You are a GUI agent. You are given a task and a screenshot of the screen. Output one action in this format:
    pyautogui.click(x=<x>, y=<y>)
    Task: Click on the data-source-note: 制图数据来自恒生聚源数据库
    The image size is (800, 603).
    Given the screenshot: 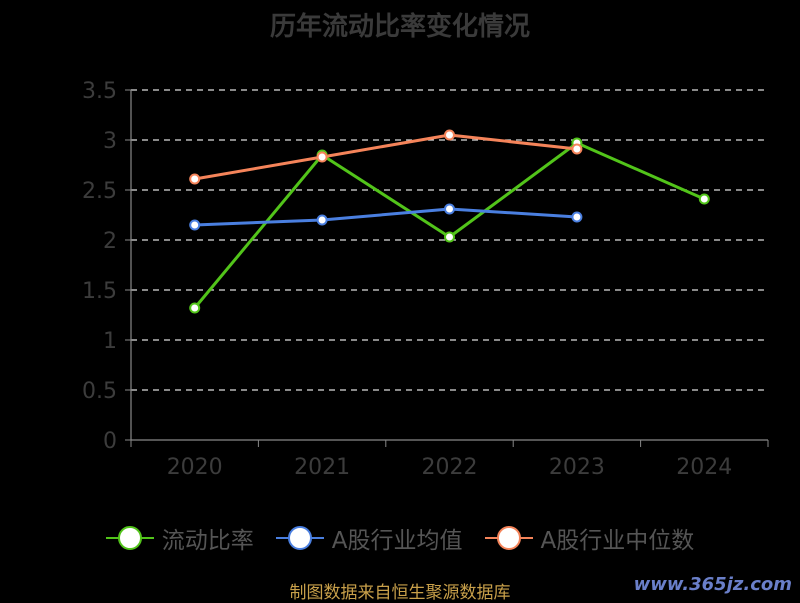 What is the action you would take?
    pyautogui.click(x=400, y=593)
    